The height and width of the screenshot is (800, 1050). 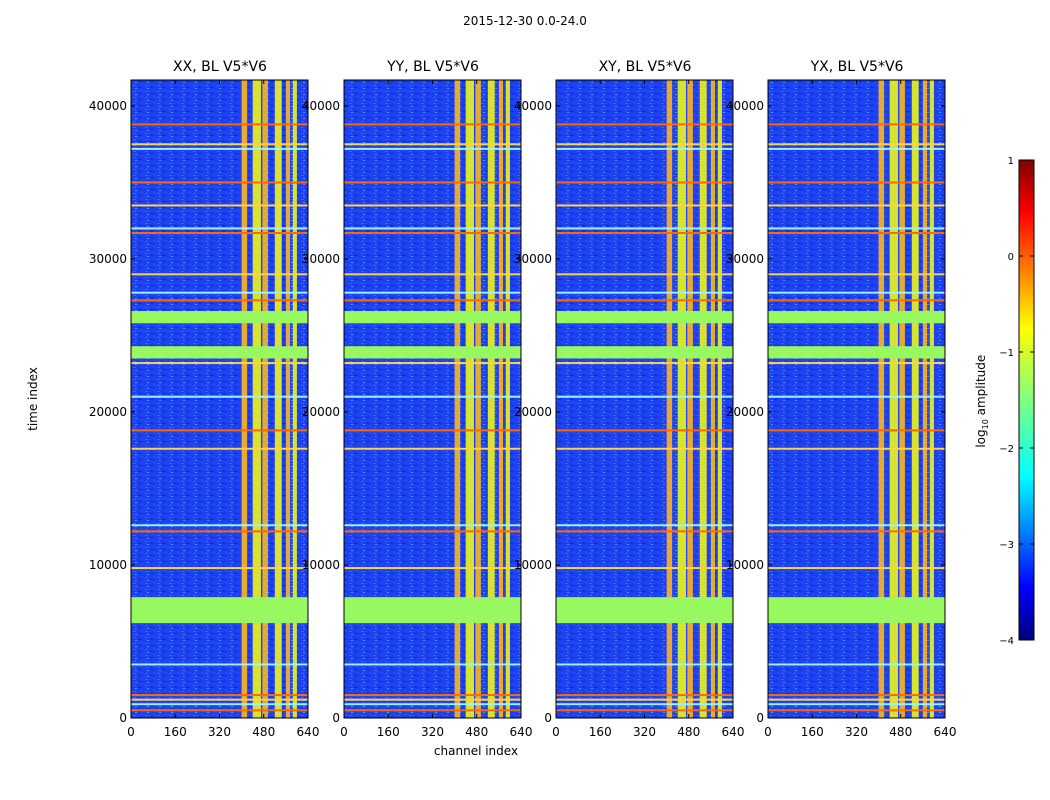 I want to click on x-axis-label: channel index, so click(x=476, y=751).